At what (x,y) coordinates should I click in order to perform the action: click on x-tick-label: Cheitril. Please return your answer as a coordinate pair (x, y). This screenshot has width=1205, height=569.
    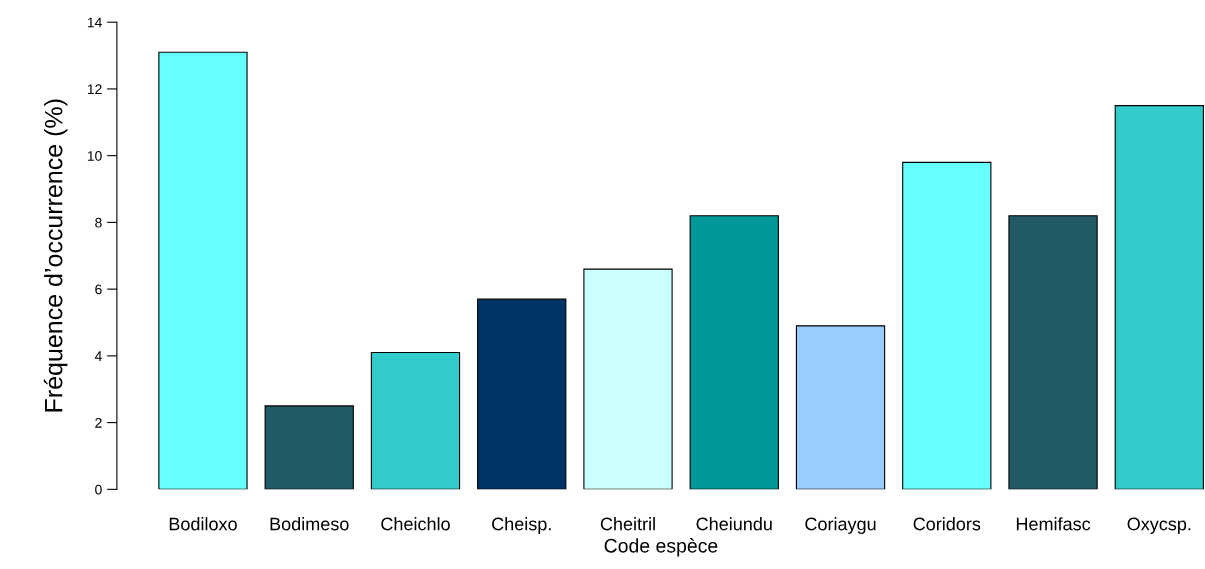
    Looking at the image, I should click on (627, 524).